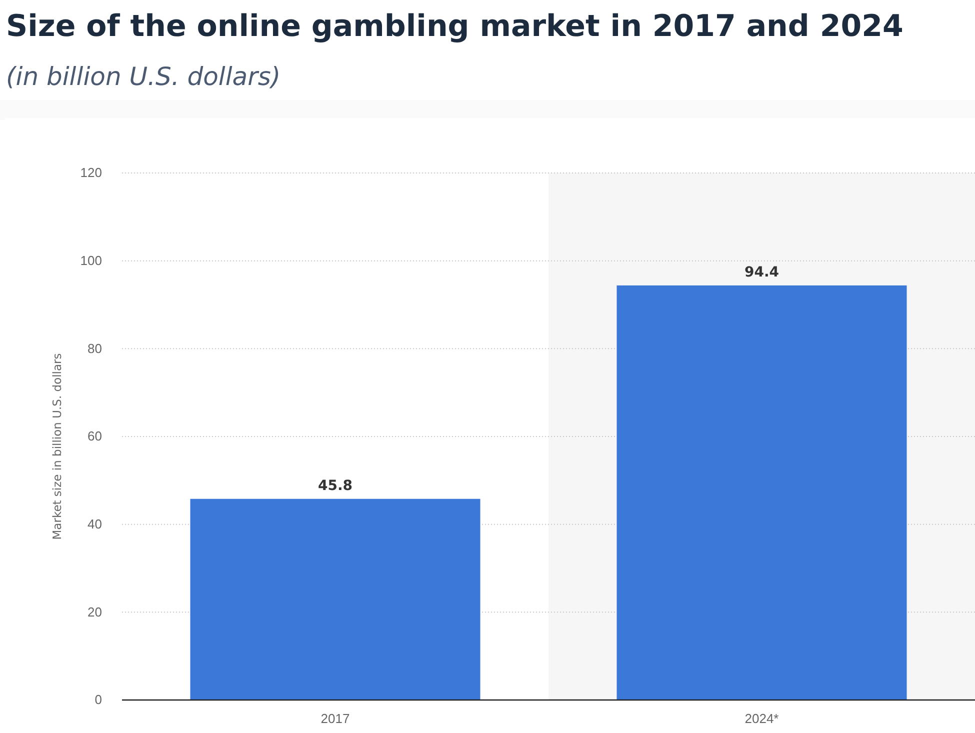 The image size is (975, 733). Describe the element at coordinates (91, 172) in the screenshot. I see `y-tick-label: 120` at that location.